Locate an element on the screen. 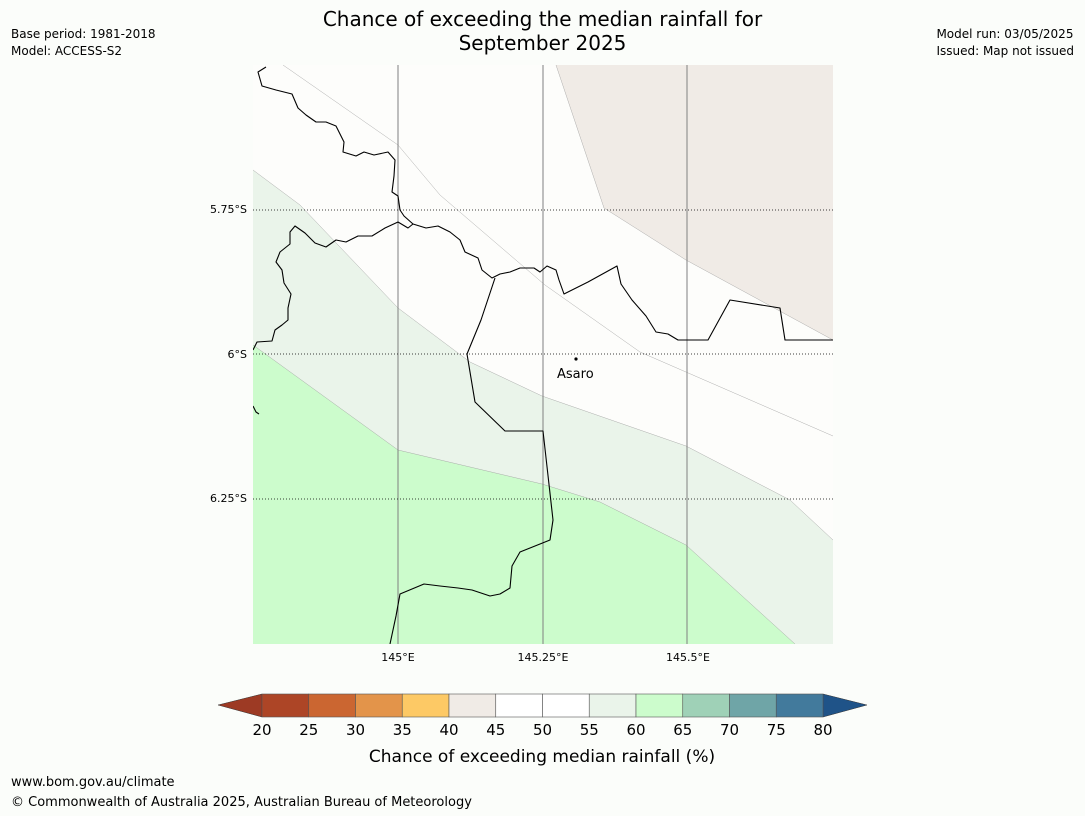 The image size is (1085, 816). colorbar-tick-label: 45 is located at coordinates (495, 730).